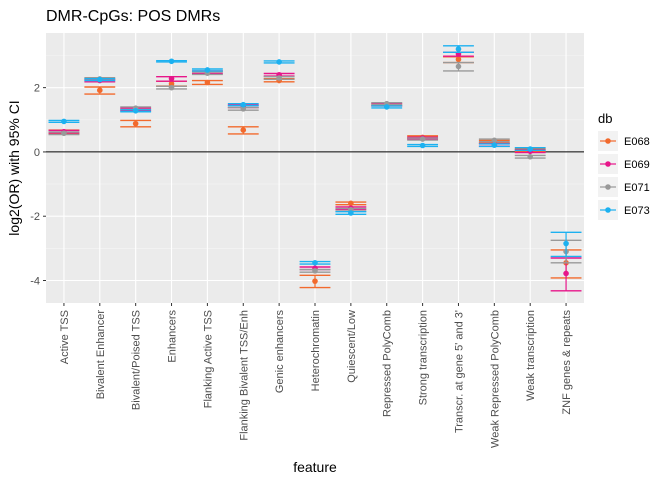 Image resolution: width=672 pixels, height=480 pixels. Describe the element at coordinates (35, 282) in the screenshot. I see `y-tick-label: -4` at that location.